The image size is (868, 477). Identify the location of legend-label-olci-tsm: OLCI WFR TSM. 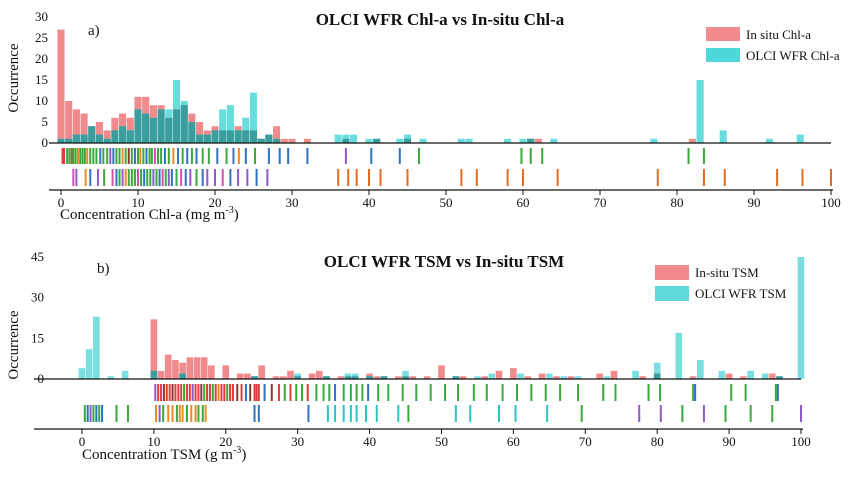
(741, 293).